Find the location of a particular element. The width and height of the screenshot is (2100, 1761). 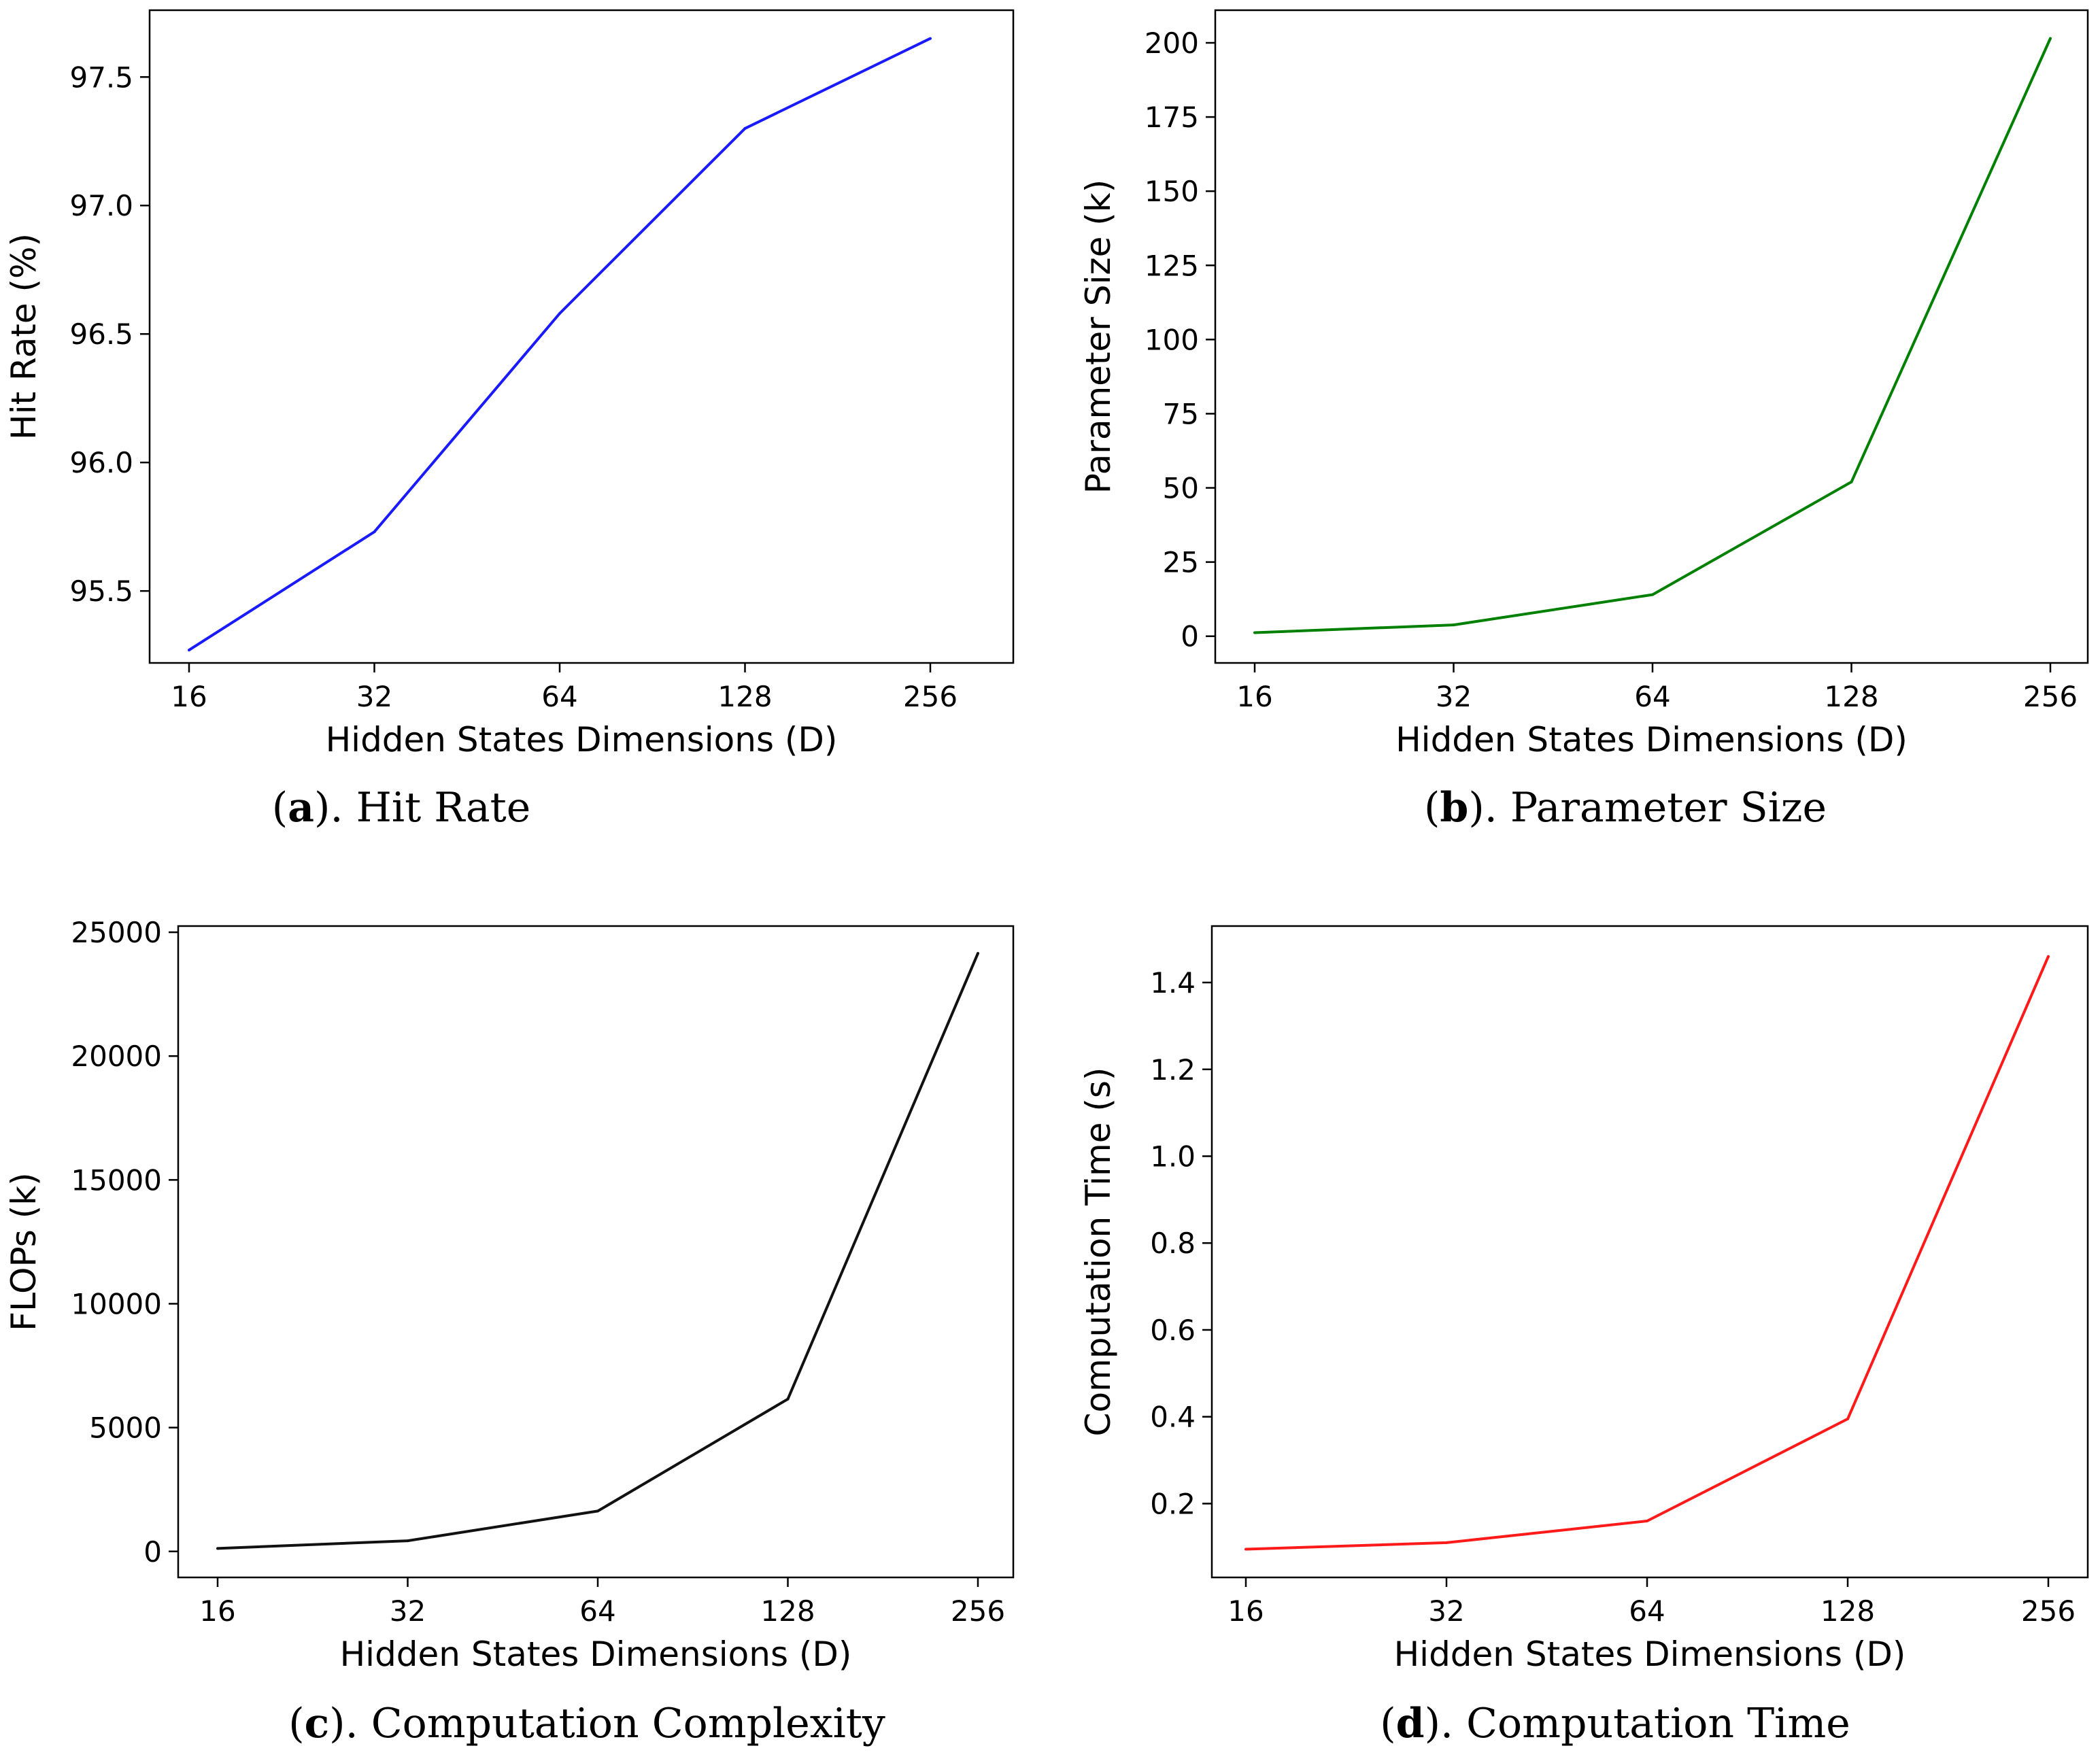

y-tick-label: 100 is located at coordinates (1172, 340).